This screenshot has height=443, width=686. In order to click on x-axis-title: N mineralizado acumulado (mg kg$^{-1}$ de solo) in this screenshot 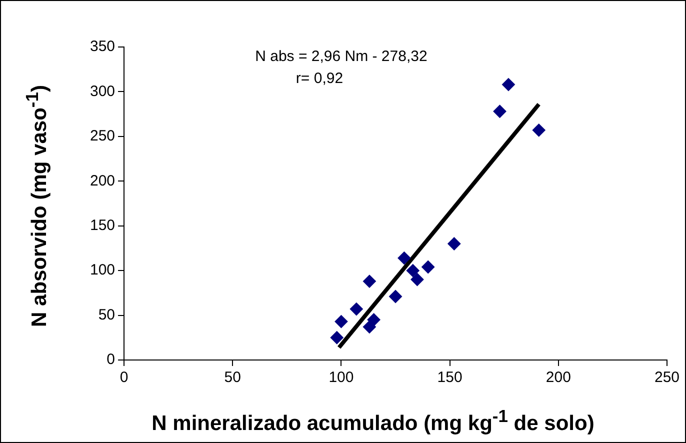, I will do `click(373, 421)`.